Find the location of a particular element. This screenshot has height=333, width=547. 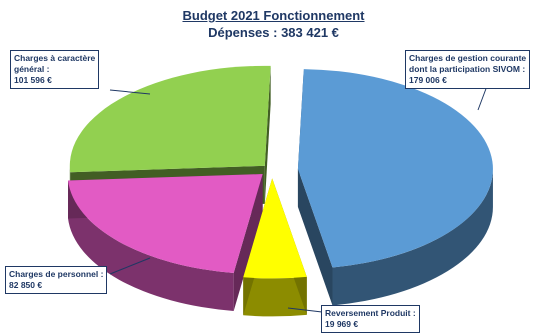

slice-top-general is located at coordinates (170, 119).